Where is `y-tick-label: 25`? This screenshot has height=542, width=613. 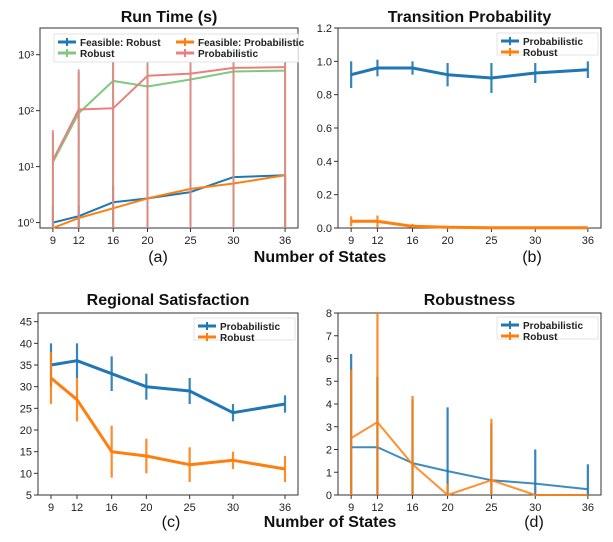 y-tick-label: 25 is located at coordinates (26, 409).